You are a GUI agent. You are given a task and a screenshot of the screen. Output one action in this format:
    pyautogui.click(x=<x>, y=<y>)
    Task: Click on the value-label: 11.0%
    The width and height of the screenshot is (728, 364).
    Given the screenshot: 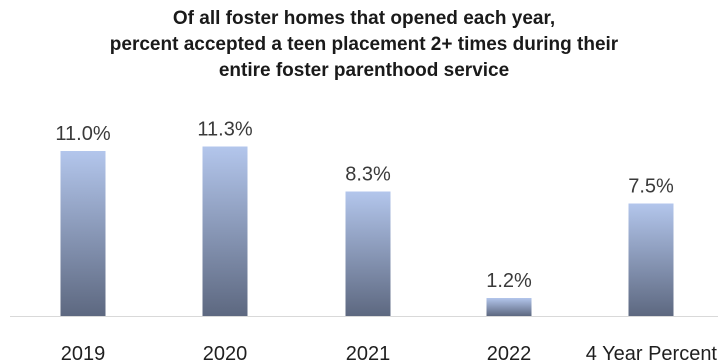 What is the action you would take?
    pyautogui.click(x=82, y=134)
    